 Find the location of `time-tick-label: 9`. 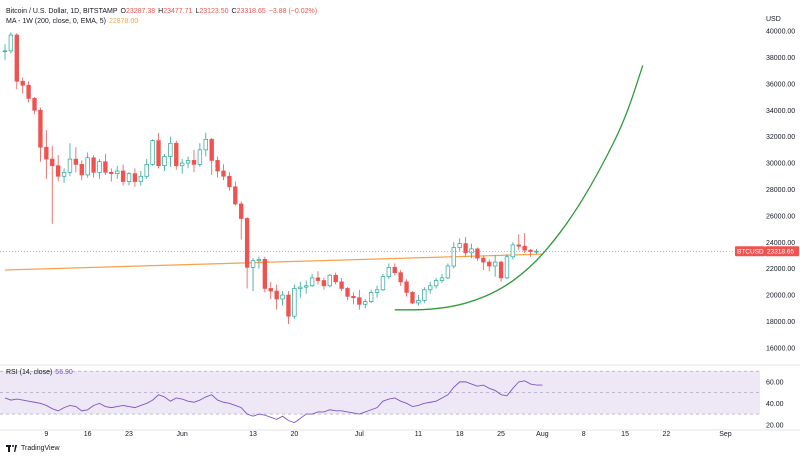

time-tick-label: 9 is located at coordinates (46, 434).